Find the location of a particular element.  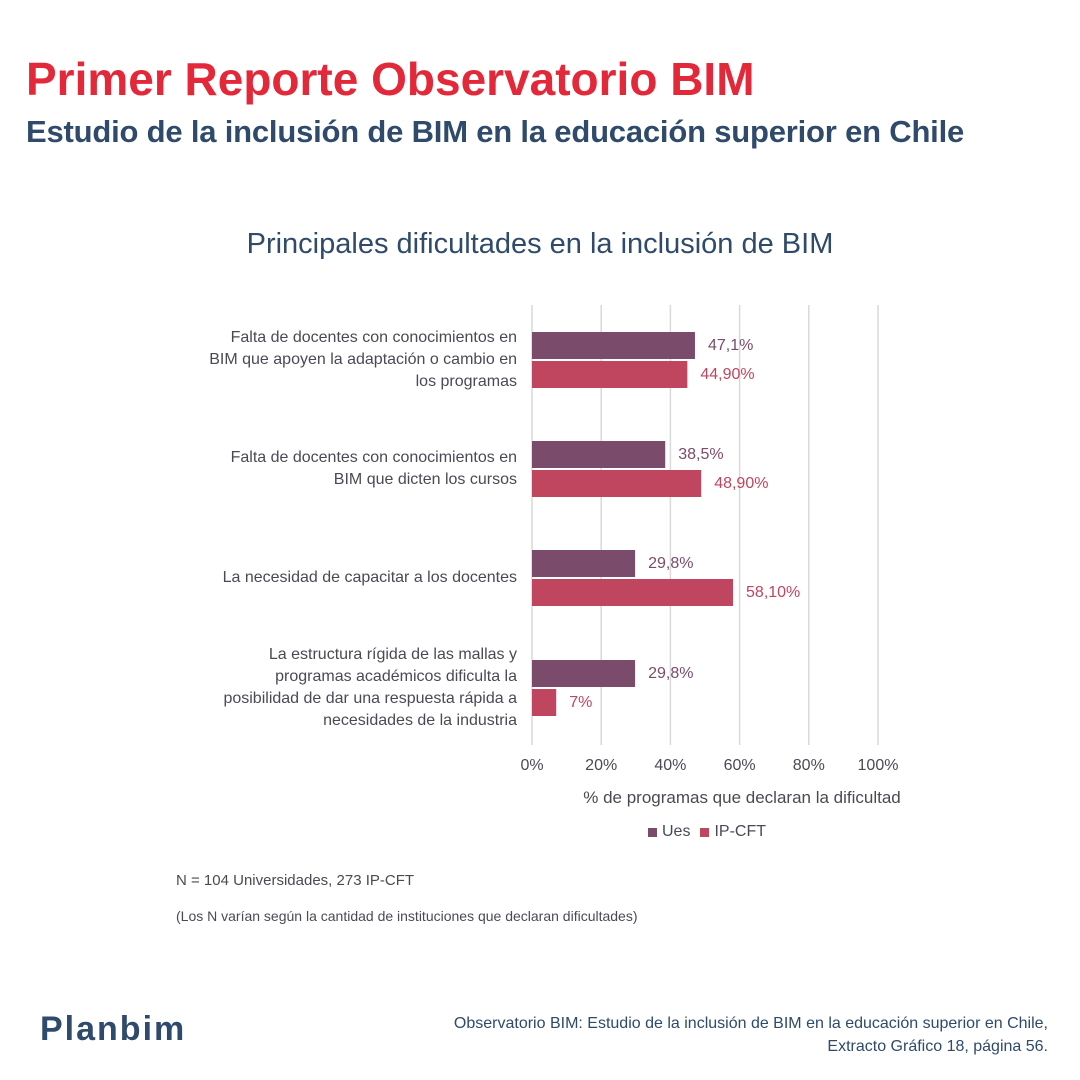

value-label: 44,90% is located at coordinates (727, 374).